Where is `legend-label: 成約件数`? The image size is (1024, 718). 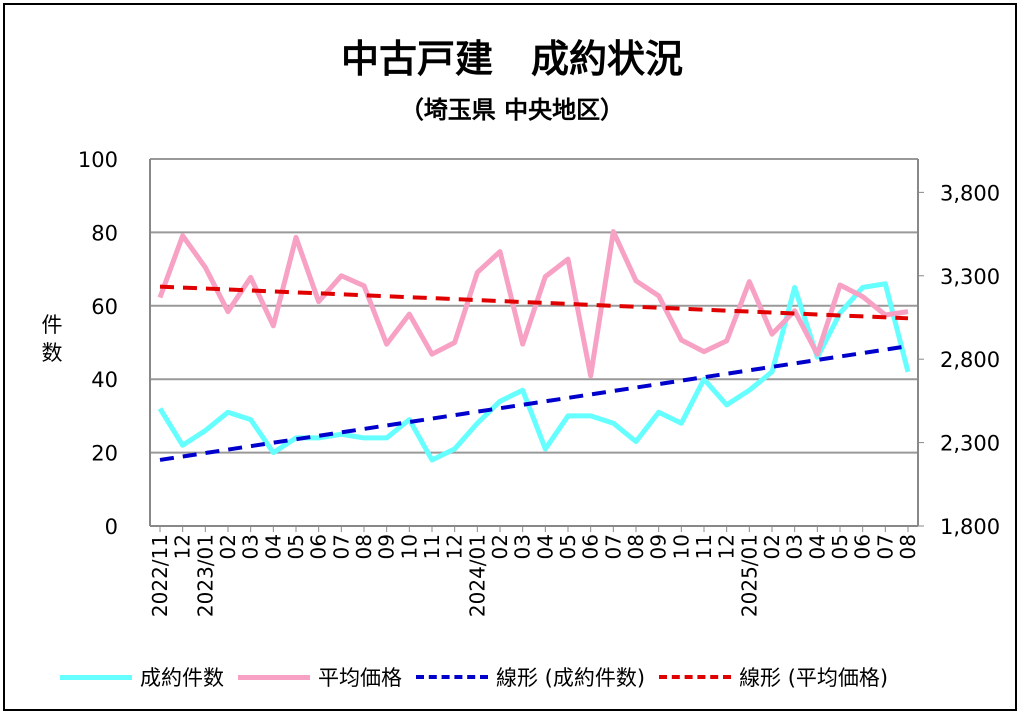
legend-label: 成約件数 is located at coordinates (182, 678).